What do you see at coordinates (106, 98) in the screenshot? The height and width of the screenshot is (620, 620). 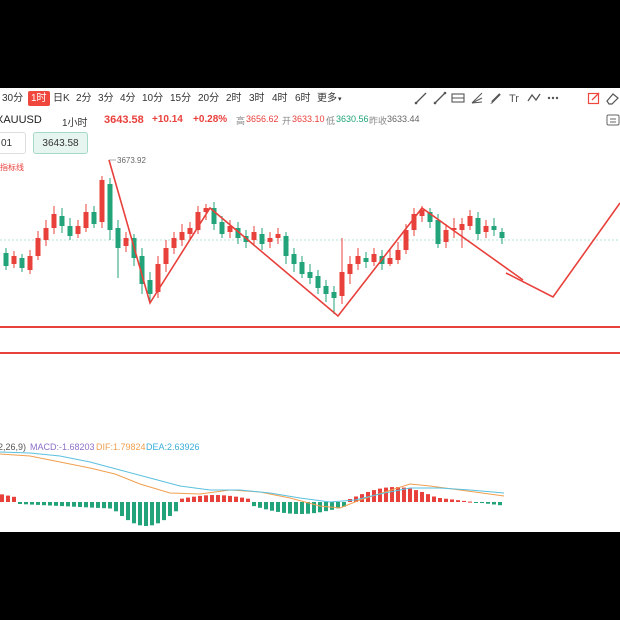 I see `timeframe-tab: 3分` at bounding box center [106, 98].